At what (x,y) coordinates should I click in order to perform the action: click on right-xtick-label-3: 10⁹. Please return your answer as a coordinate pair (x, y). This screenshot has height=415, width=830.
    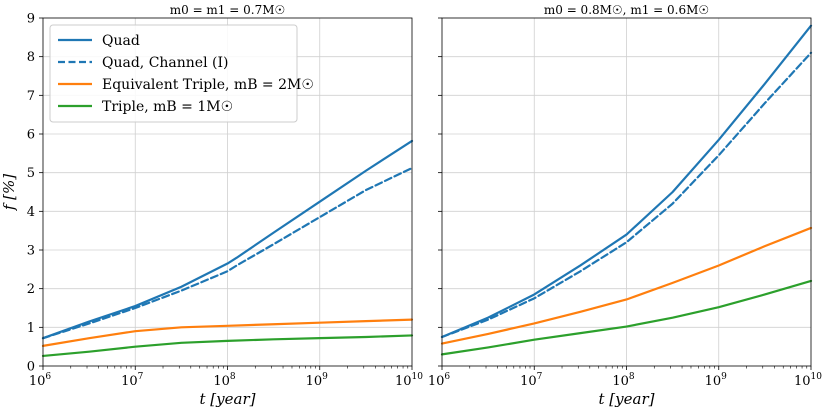
    Looking at the image, I should click on (716, 380).